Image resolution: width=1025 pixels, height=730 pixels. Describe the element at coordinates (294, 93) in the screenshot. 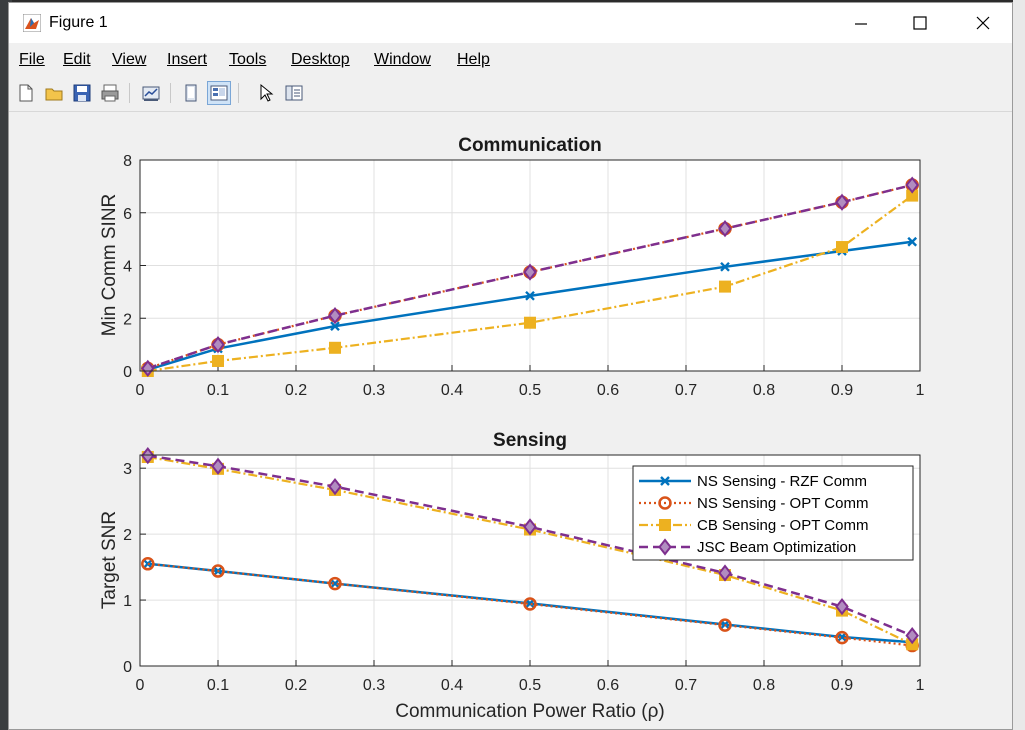

I see `open-property-inspector-icon` at that location.